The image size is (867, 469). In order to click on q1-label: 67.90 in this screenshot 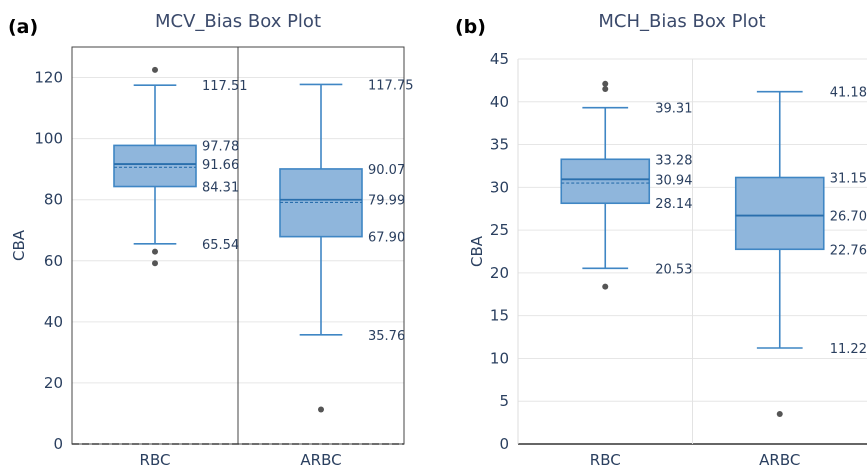, I will do `click(386, 238)`.